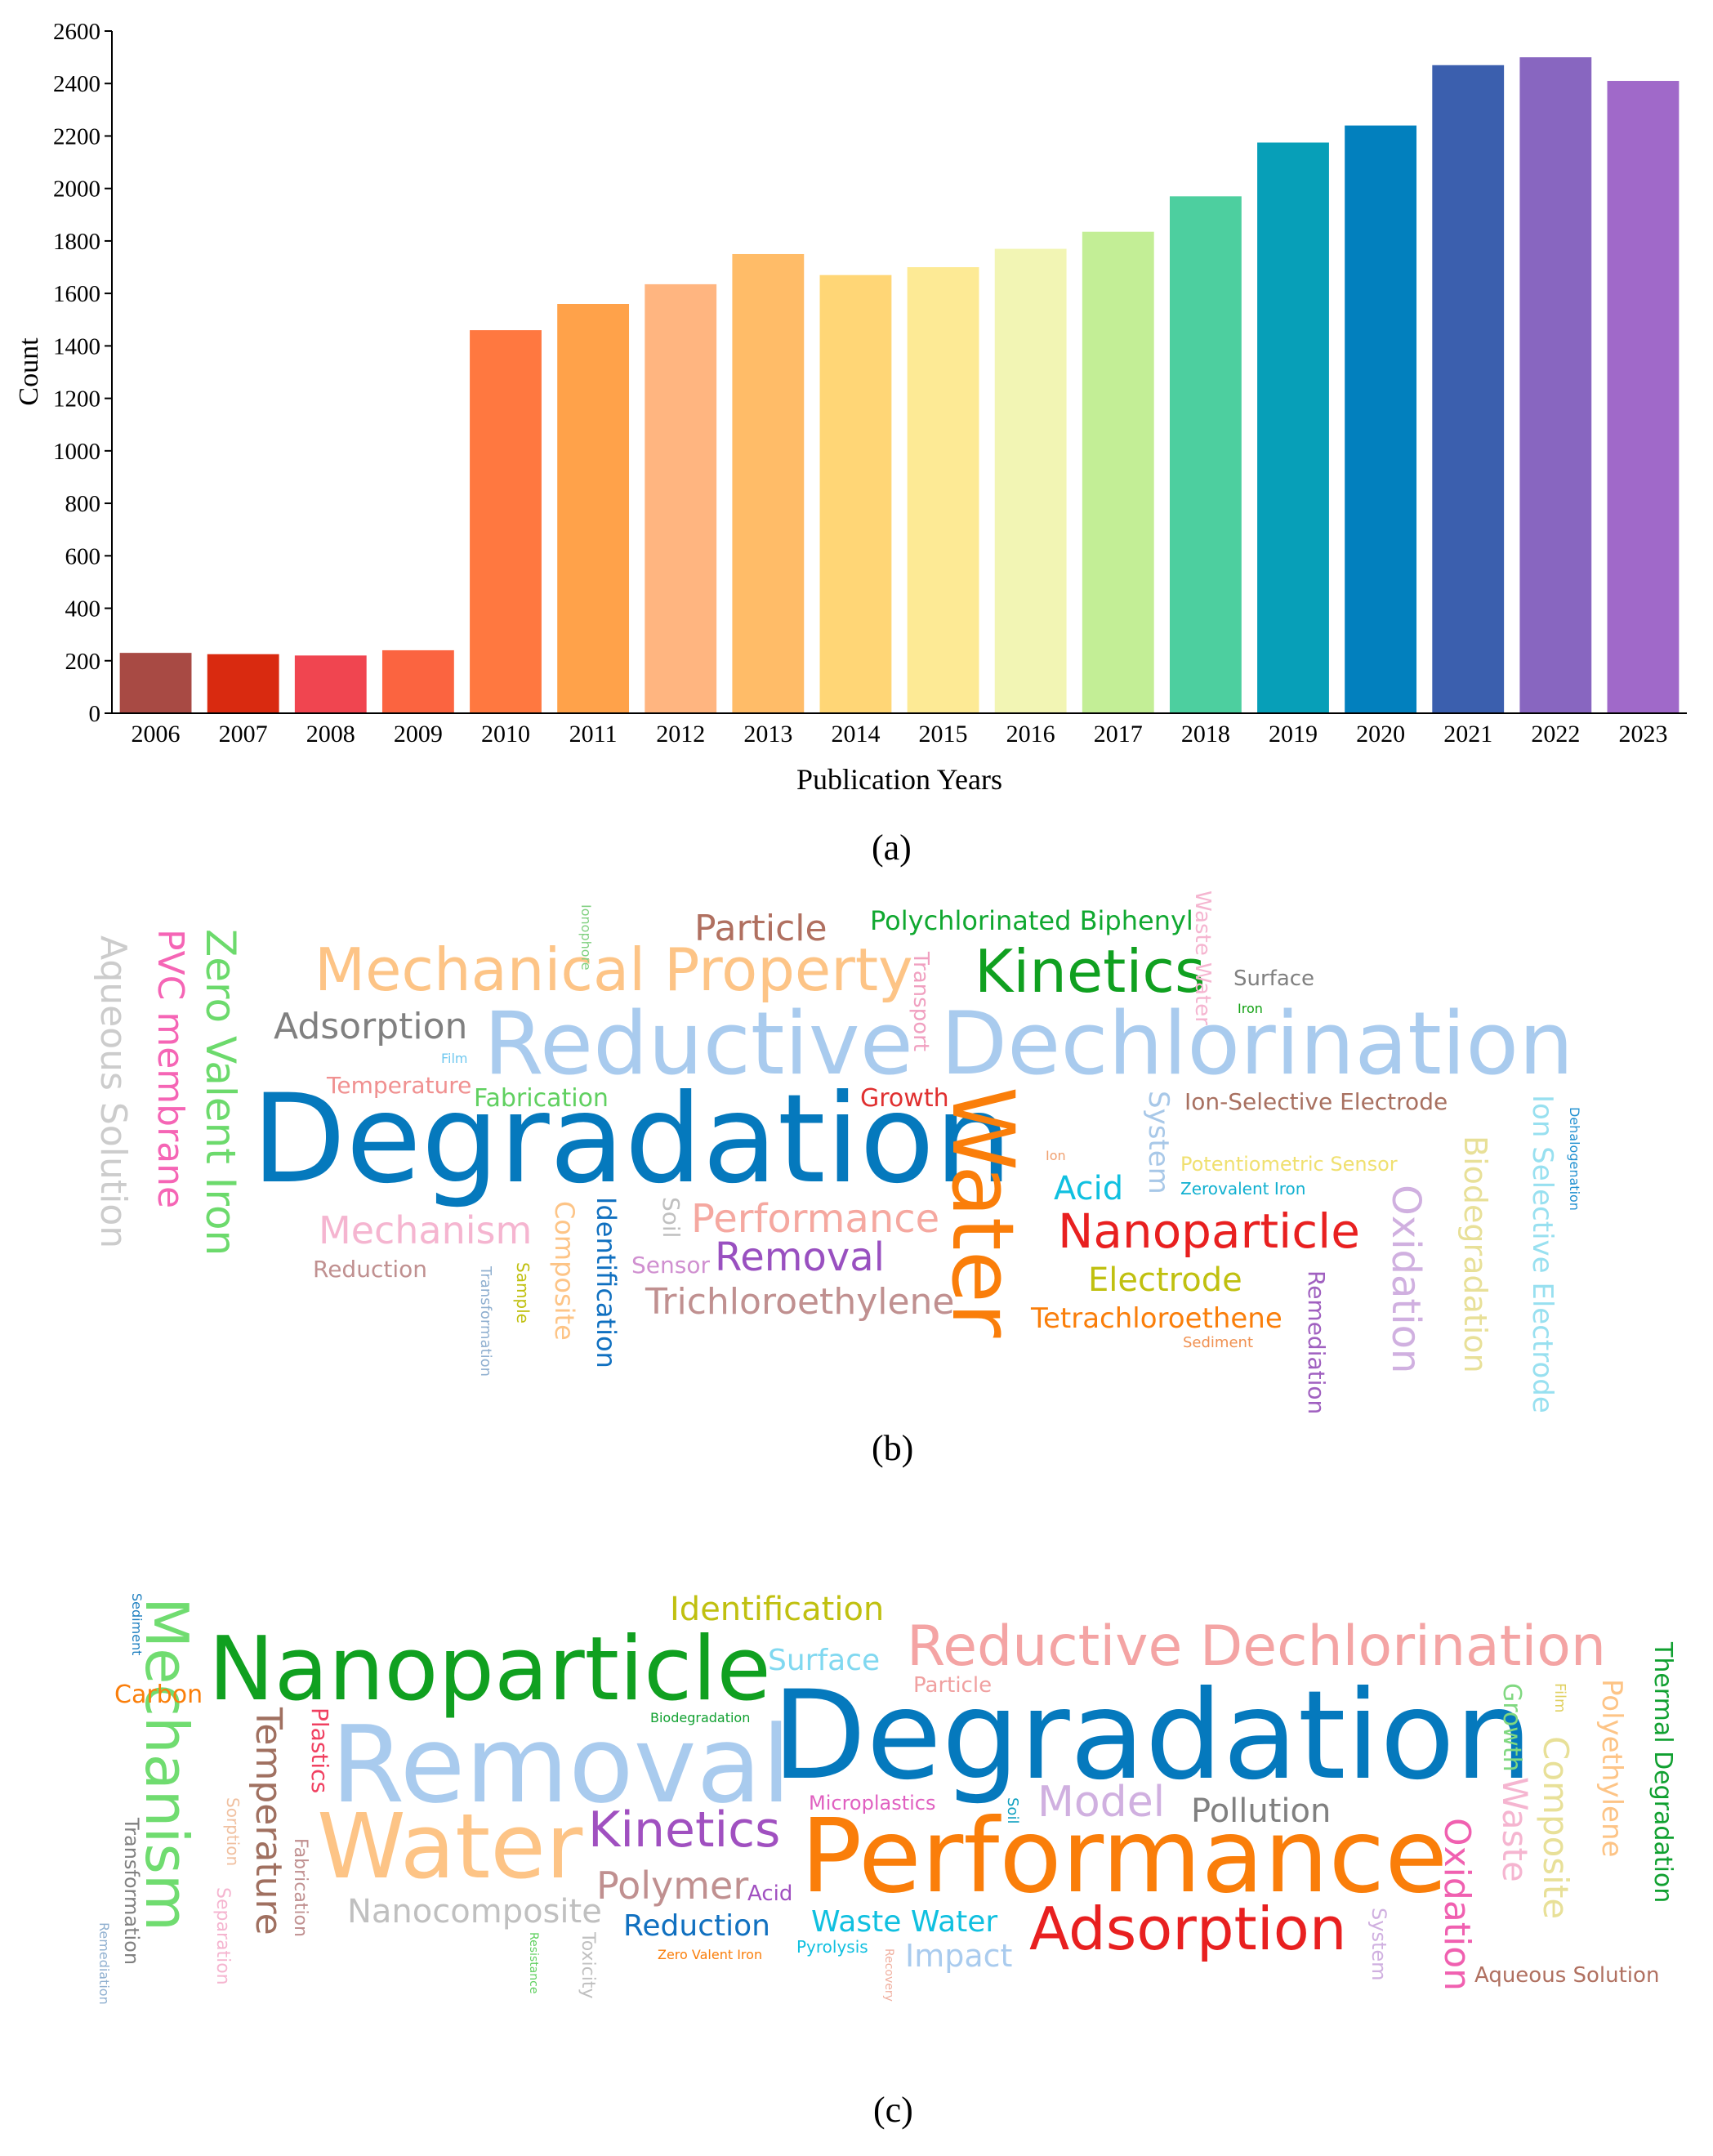 This screenshot has width=1713, height=2156. Describe the element at coordinates (76, 346) in the screenshot. I see `y-tick-label: 1400` at that location.